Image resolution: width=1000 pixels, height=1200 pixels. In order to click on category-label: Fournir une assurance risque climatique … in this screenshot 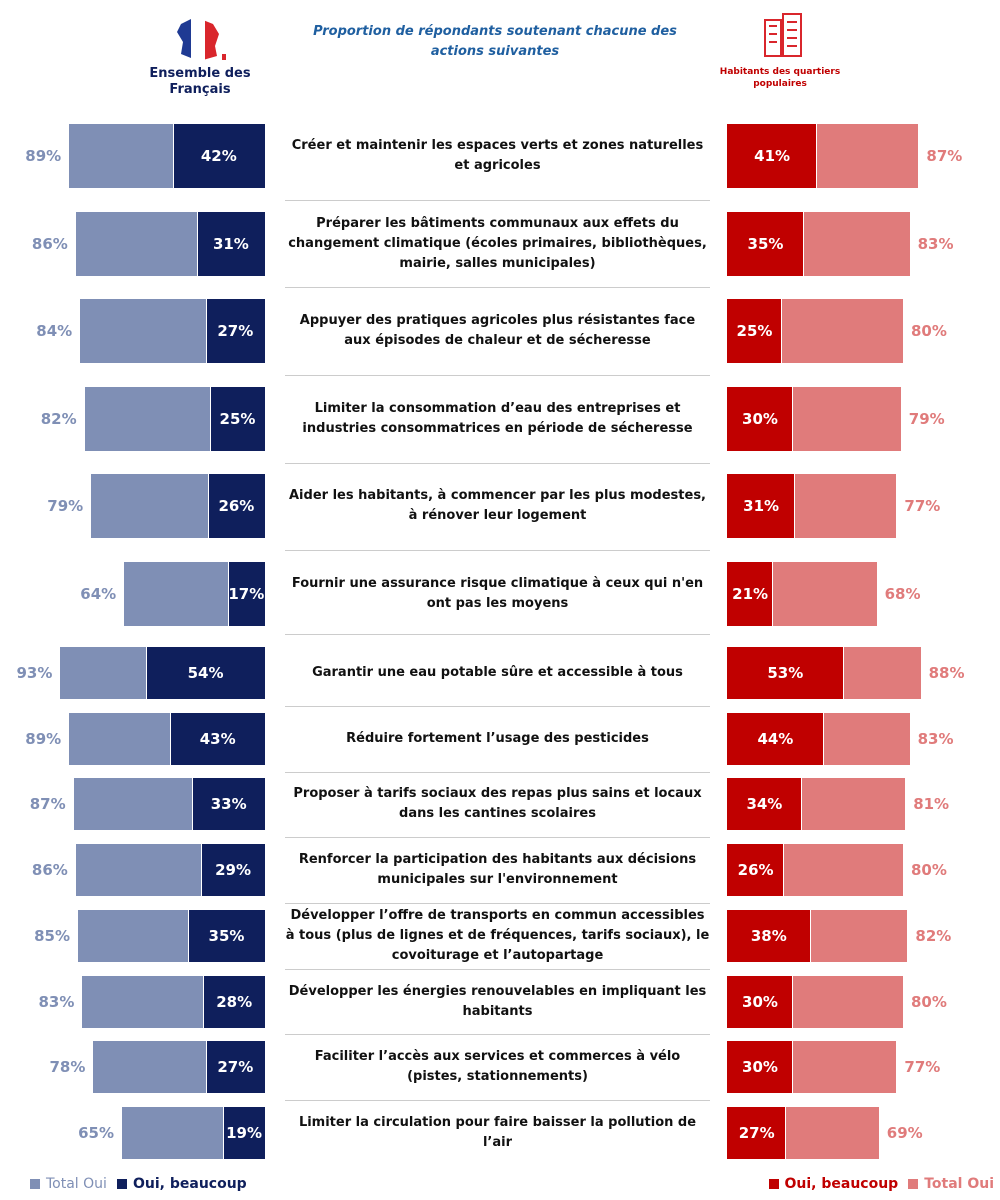, I will do `click(497, 593)`.